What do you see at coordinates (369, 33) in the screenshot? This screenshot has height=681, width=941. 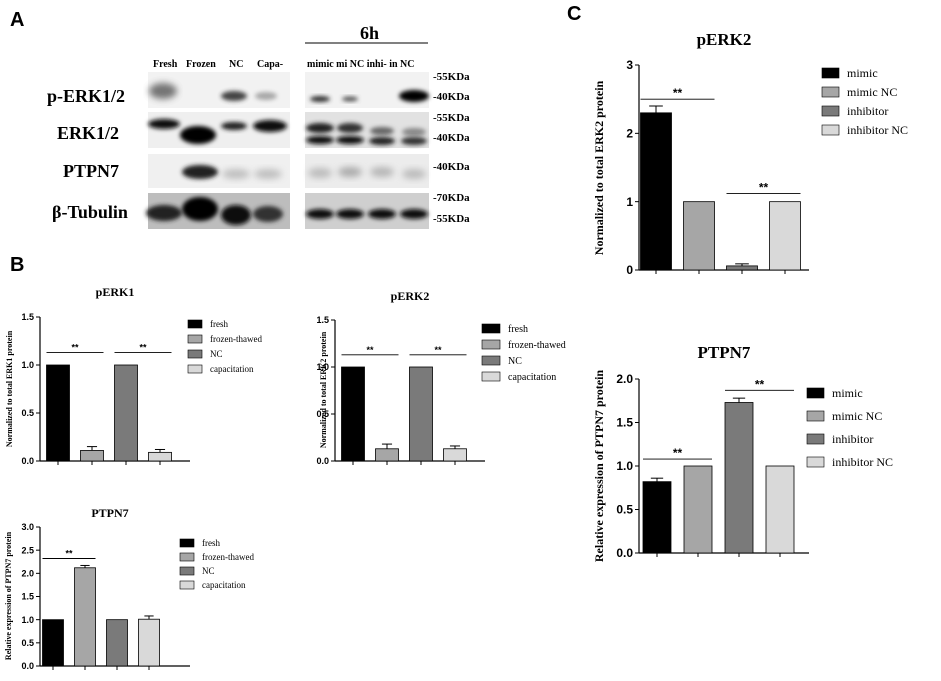 I see `time-label: 6h` at bounding box center [369, 33].